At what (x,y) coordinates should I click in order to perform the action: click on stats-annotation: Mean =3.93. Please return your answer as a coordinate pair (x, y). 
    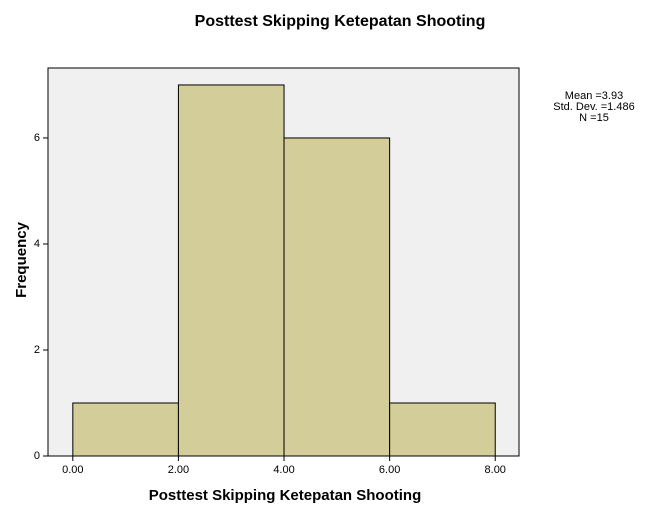
    Looking at the image, I should click on (594, 96).